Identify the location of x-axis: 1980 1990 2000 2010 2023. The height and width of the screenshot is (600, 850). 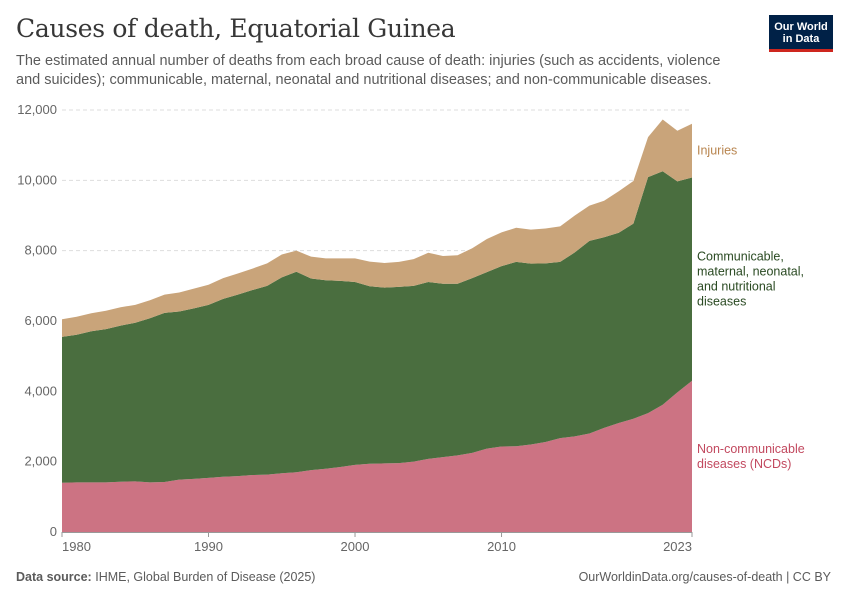
(377, 543).